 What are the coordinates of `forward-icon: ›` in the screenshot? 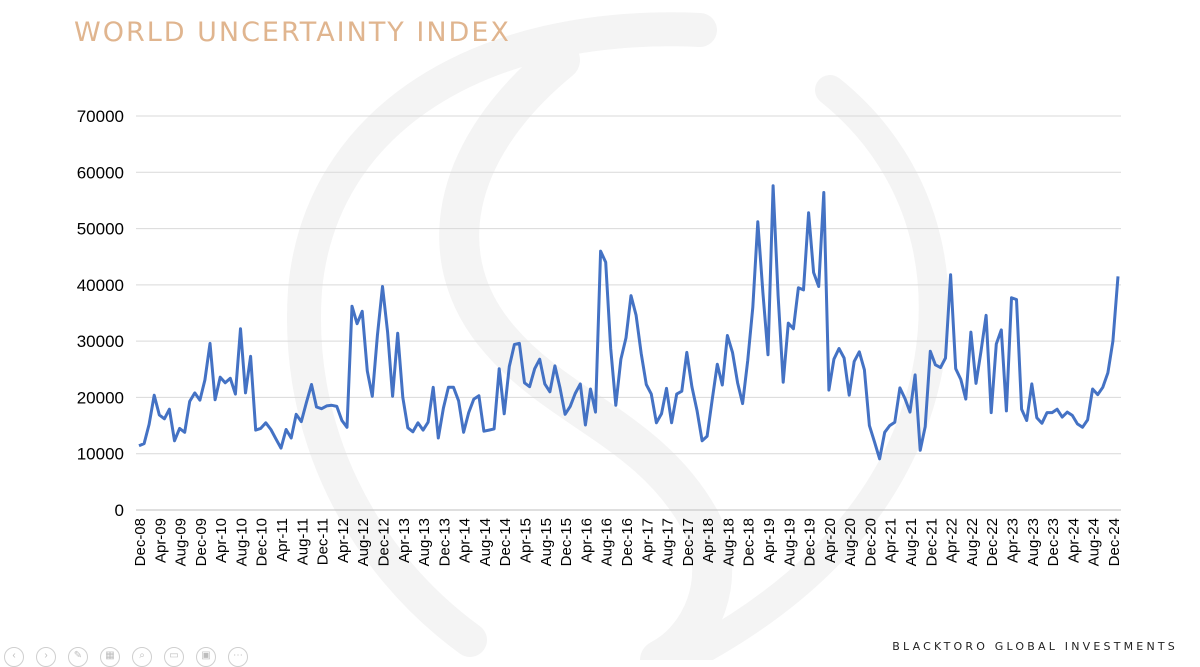 It's located at (46, 657).